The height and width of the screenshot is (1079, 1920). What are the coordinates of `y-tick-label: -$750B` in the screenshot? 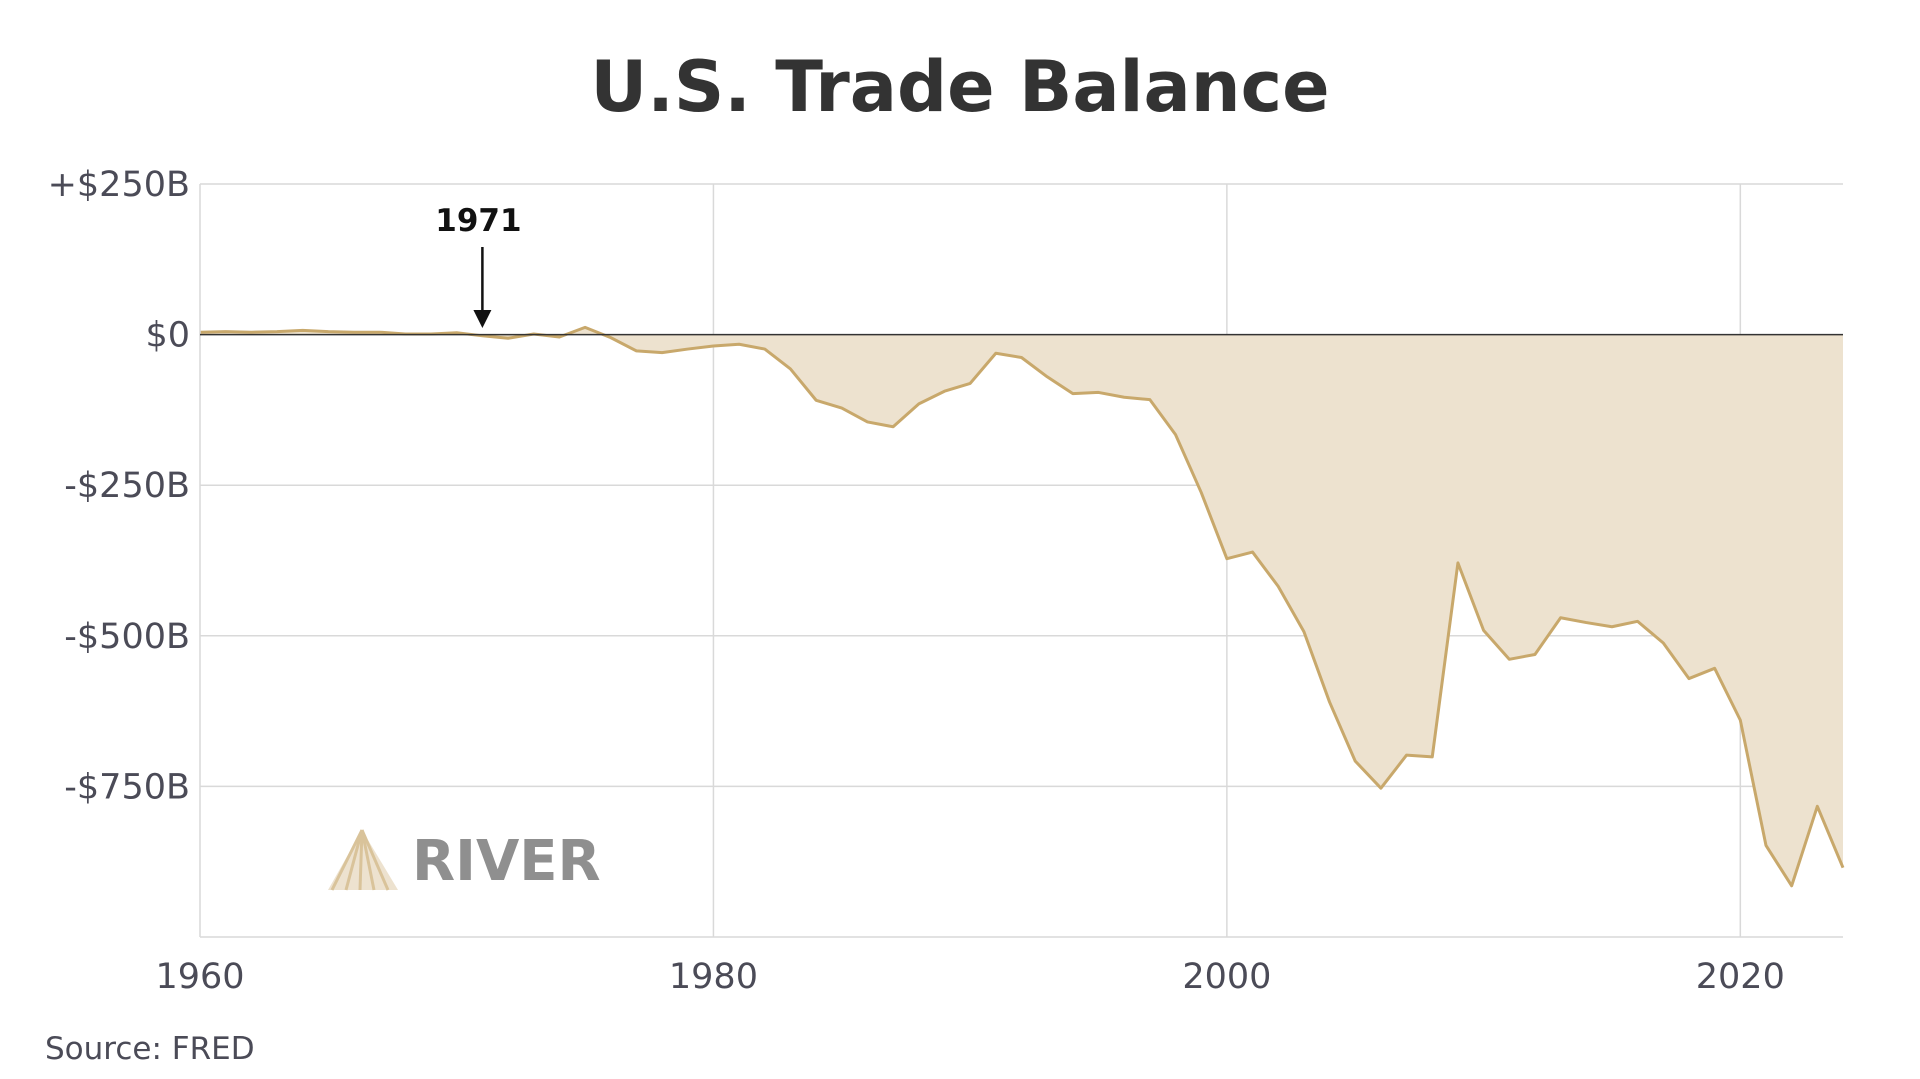 It's located at (127, 787).